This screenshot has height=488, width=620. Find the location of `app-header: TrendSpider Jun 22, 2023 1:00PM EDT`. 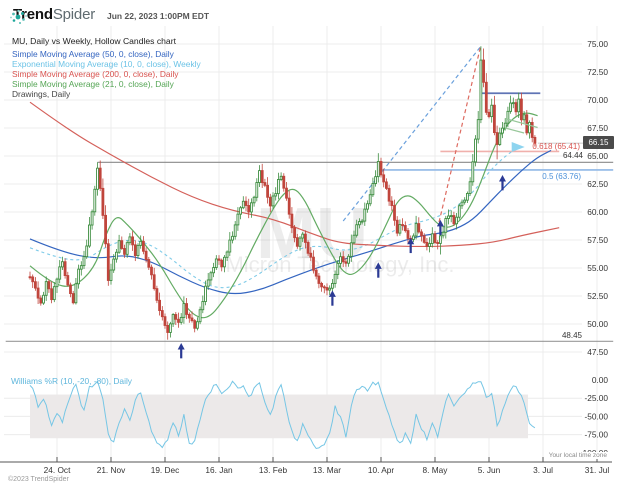

app-header: TrendSpider Jun 22, 2023 1:00PM EDT is located at coordinates (109, 15).